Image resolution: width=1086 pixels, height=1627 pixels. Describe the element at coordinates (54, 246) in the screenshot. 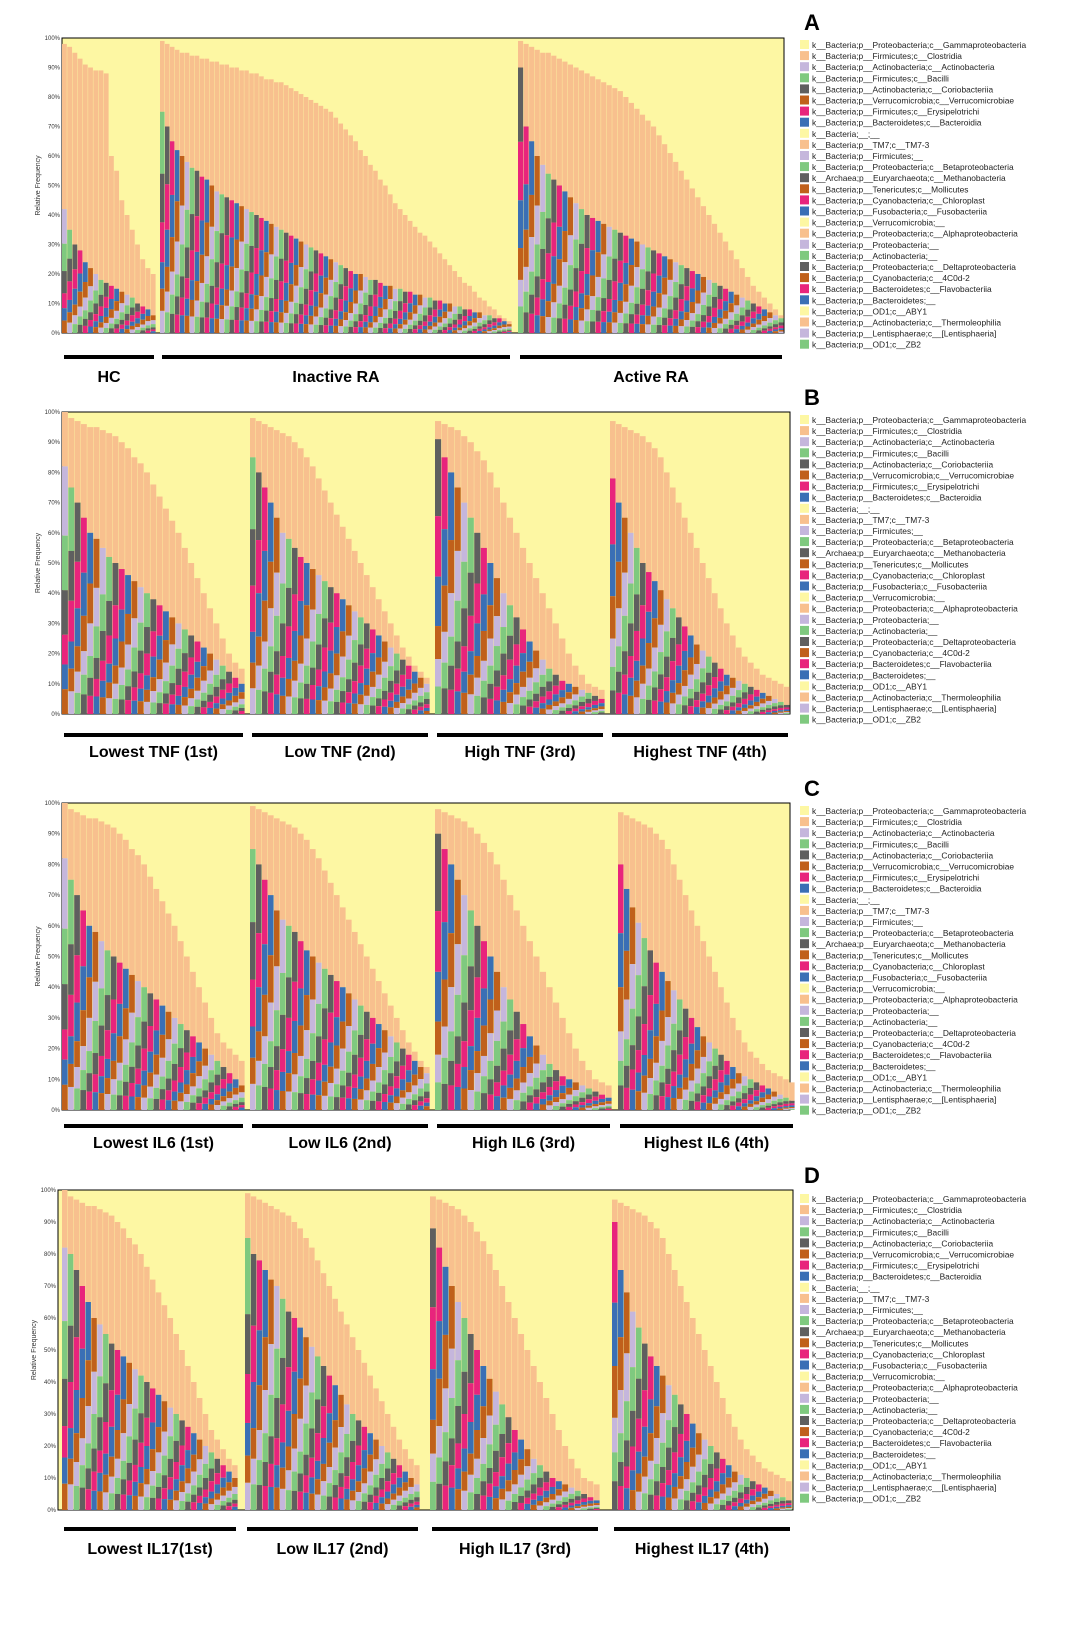

I see `y-tick-label: 30%` at that location.